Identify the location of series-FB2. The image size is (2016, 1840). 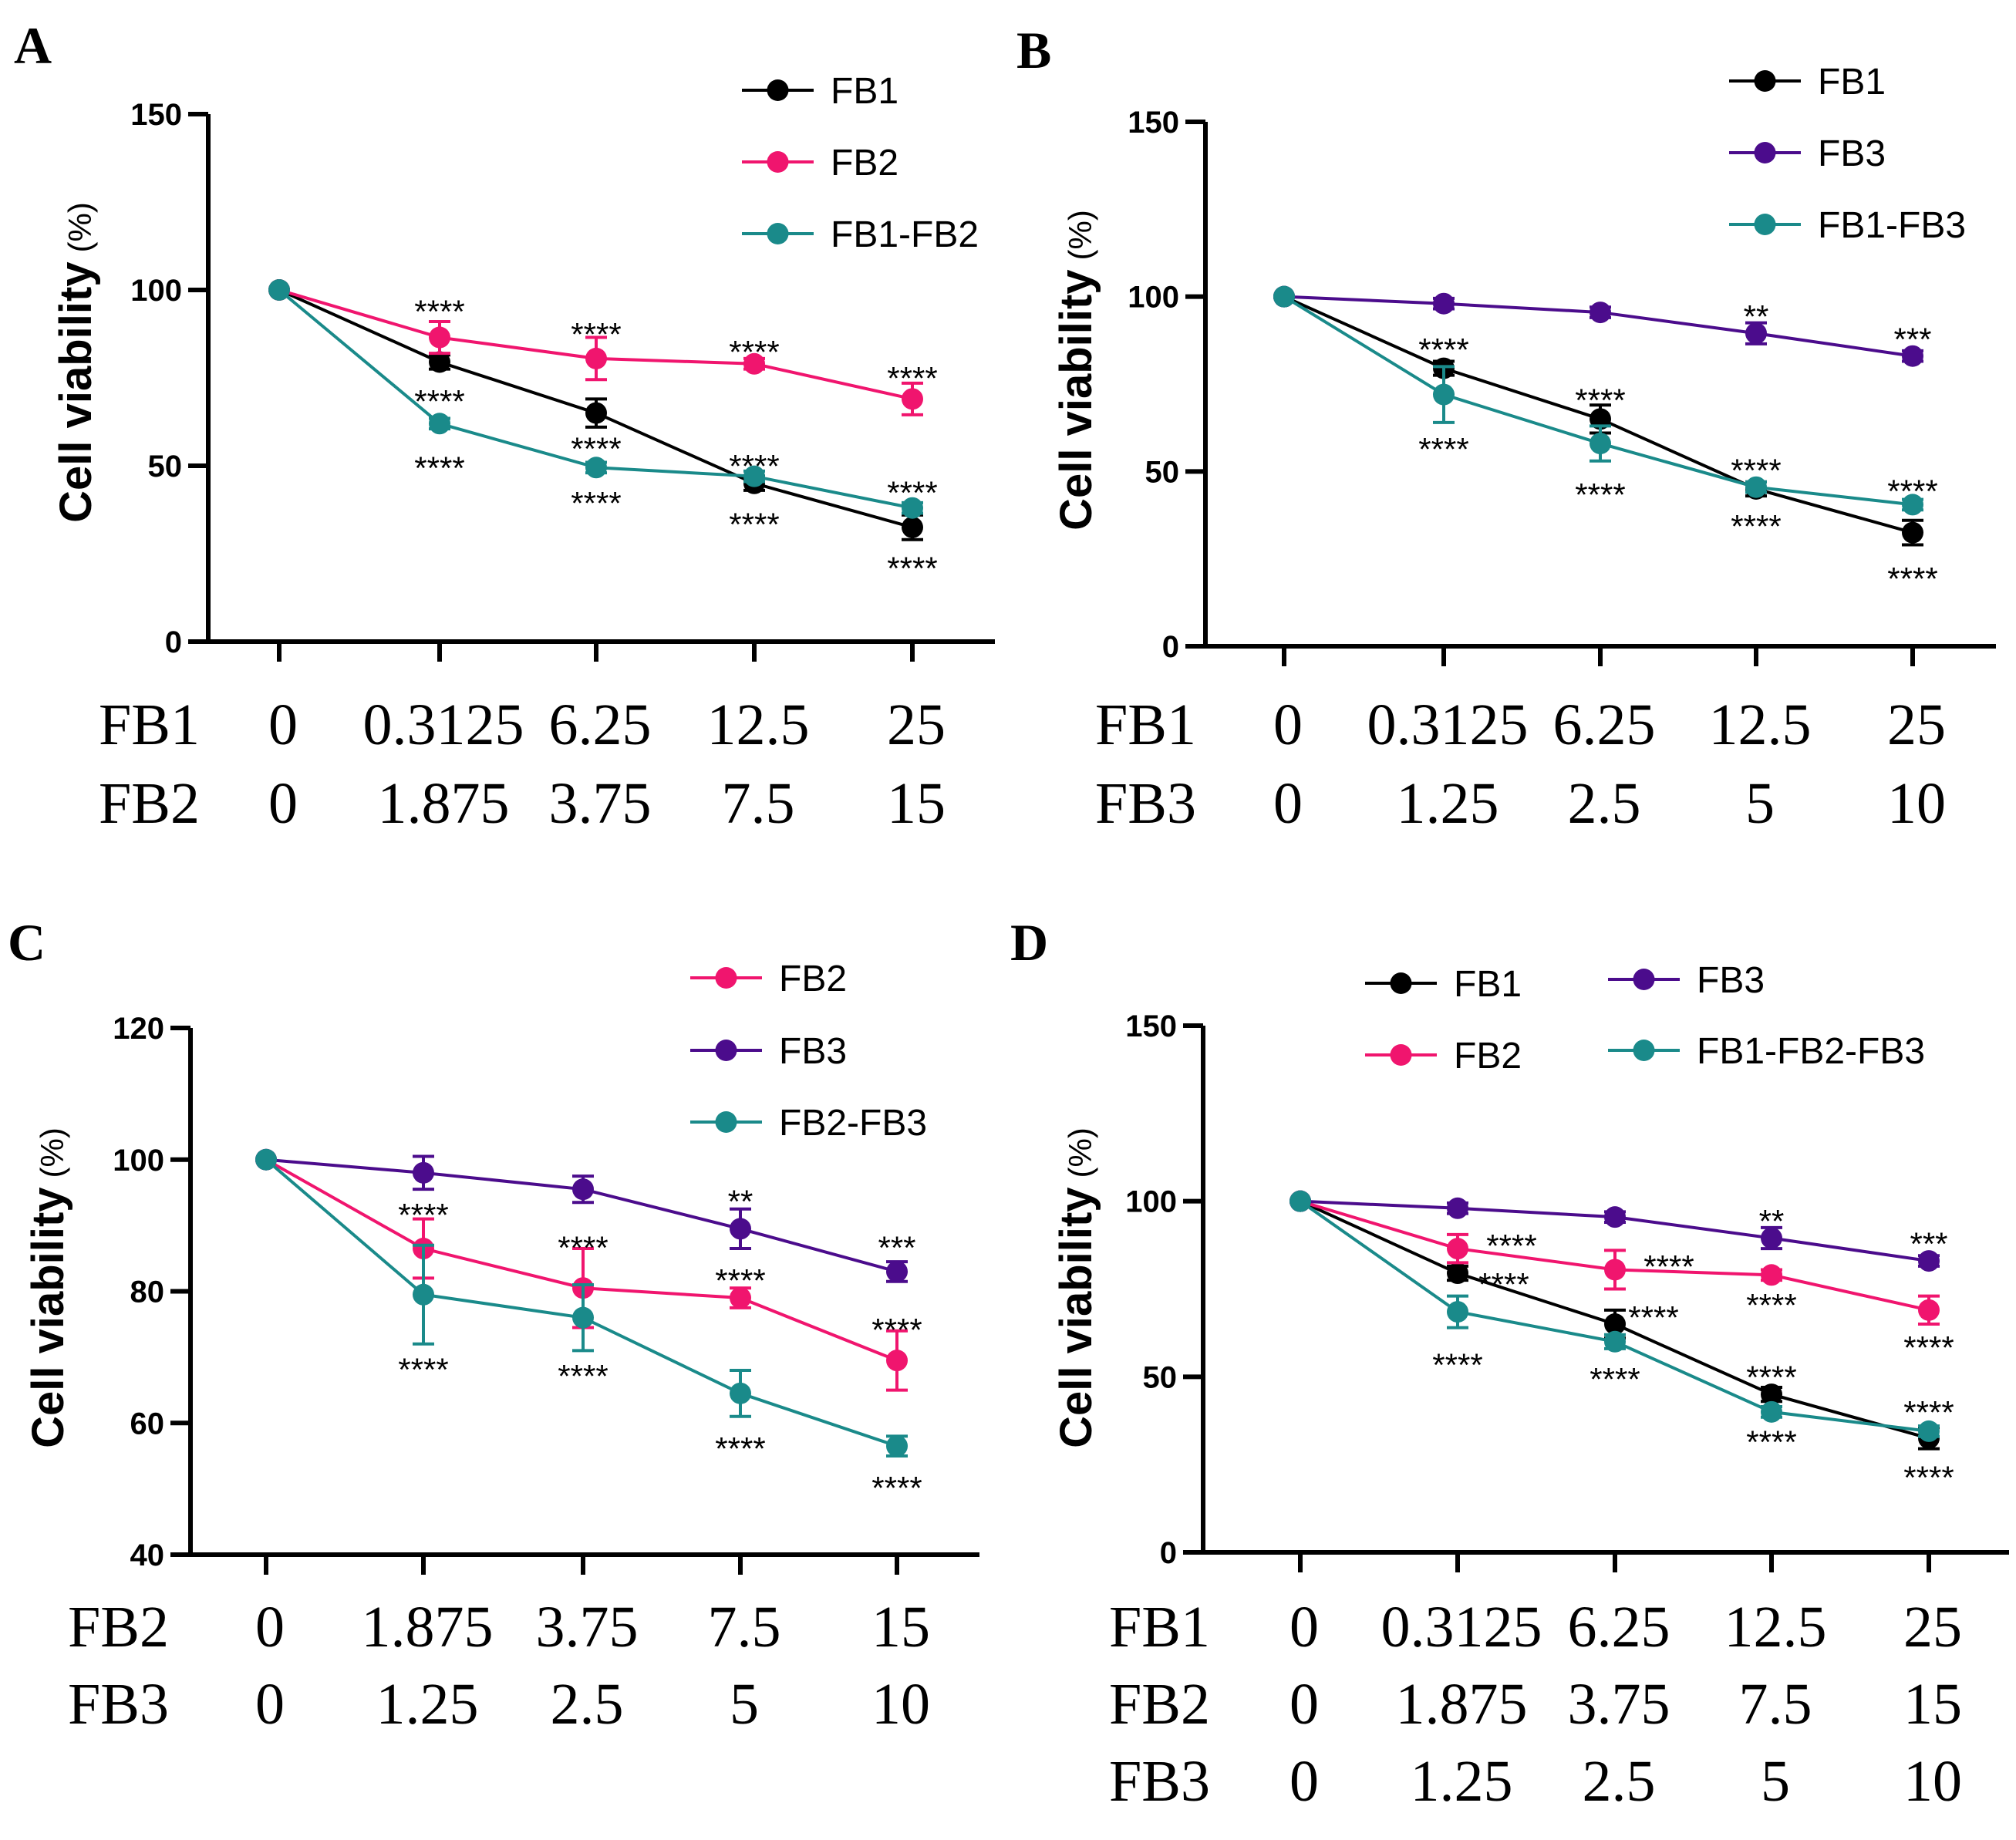
(1614, 1258).